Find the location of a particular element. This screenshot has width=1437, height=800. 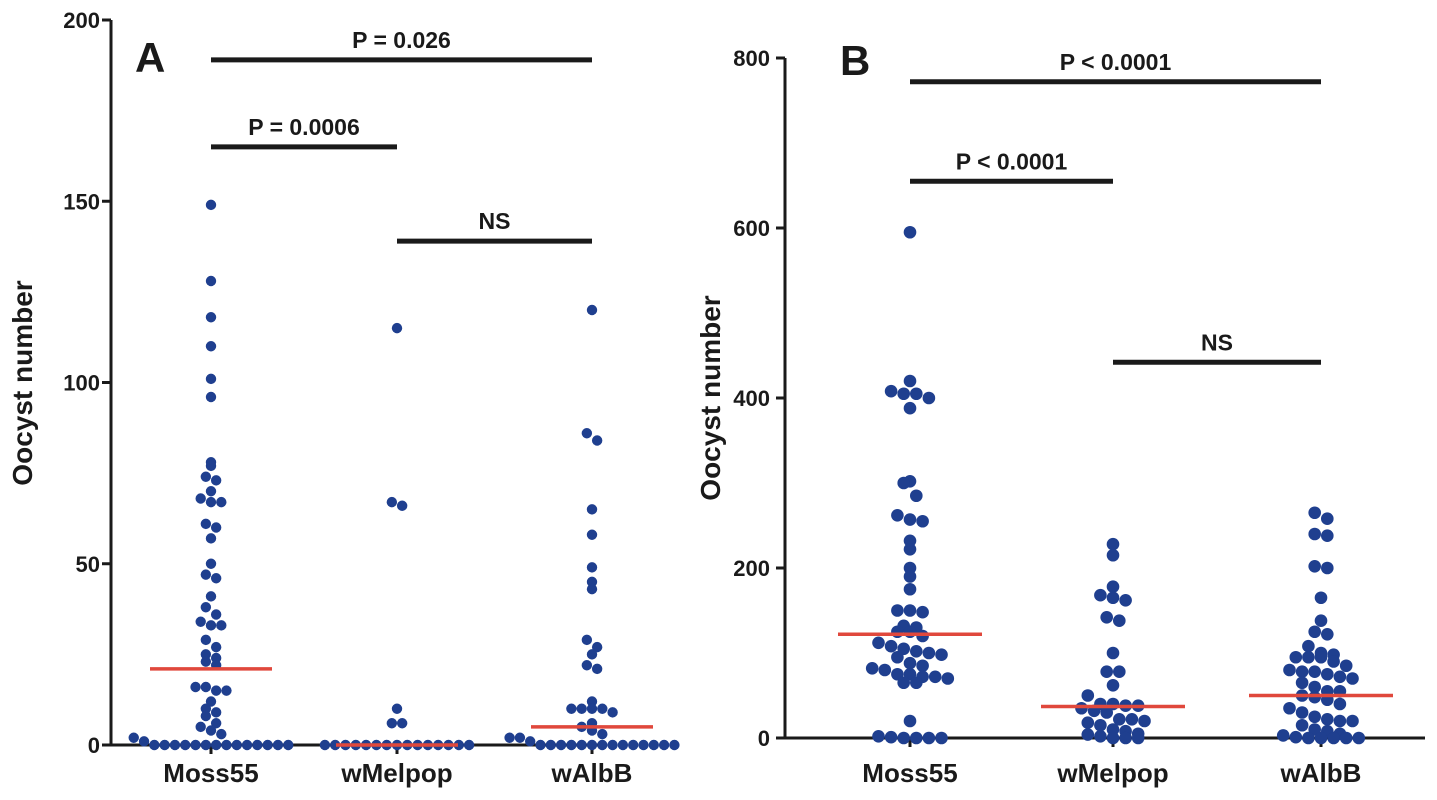

y-tick-label: 800 is located at coordinates (751, 58).